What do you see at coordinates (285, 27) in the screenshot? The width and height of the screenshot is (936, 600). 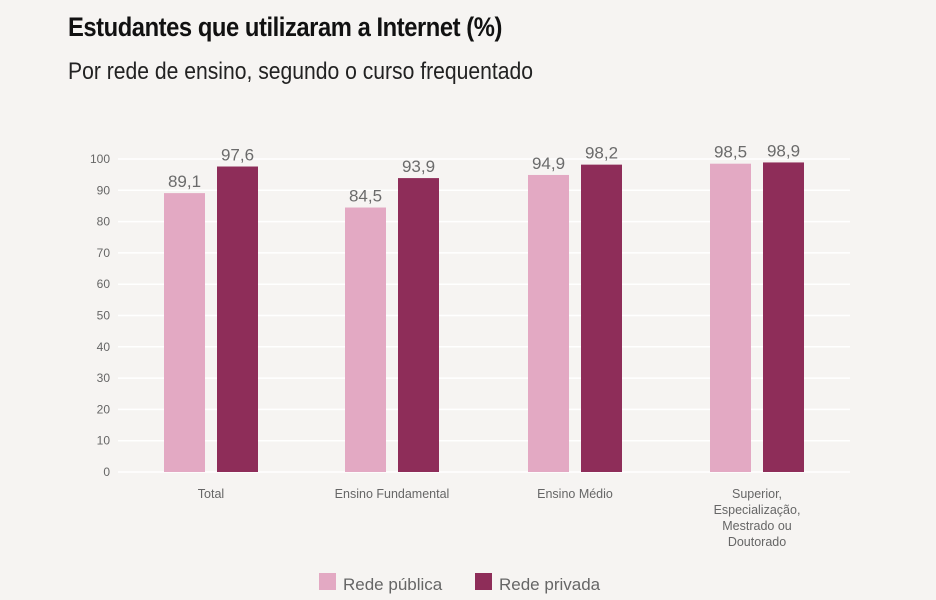 I see `chart-title: Estudantes que utilizaram a Internet (%)` at bounding box center [285, 27].